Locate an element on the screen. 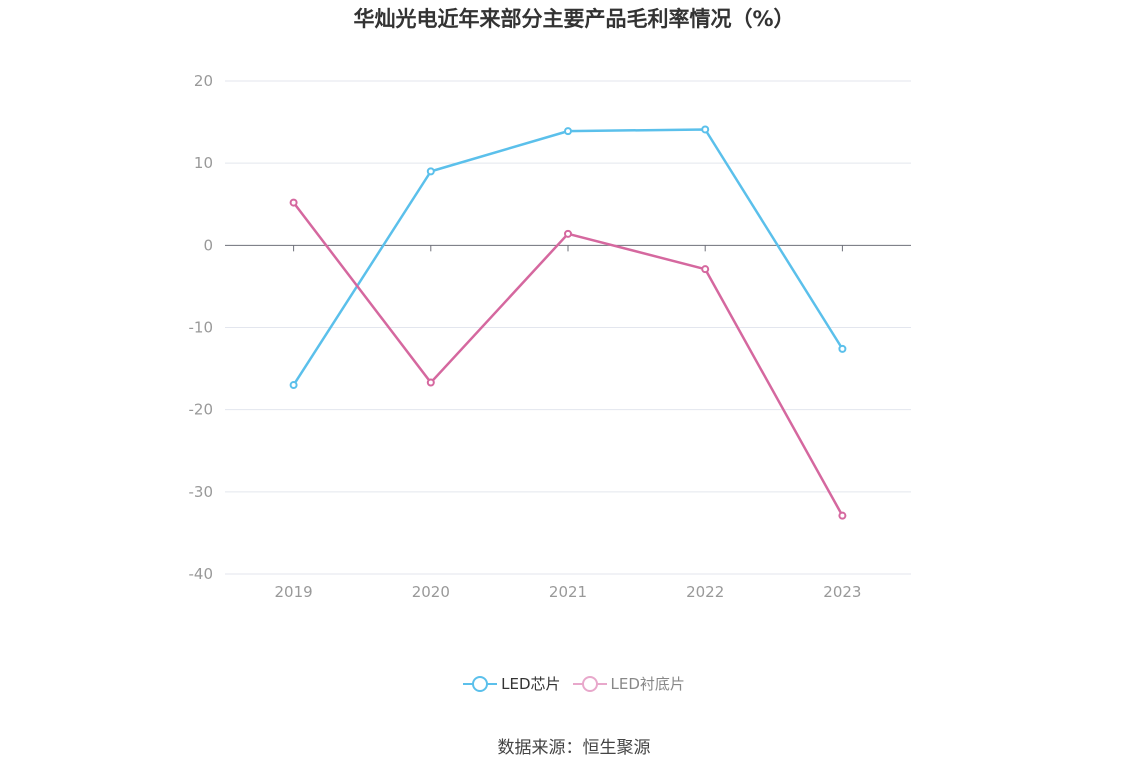  x-tick-label: 2023 is located at coordinates (842, 592).